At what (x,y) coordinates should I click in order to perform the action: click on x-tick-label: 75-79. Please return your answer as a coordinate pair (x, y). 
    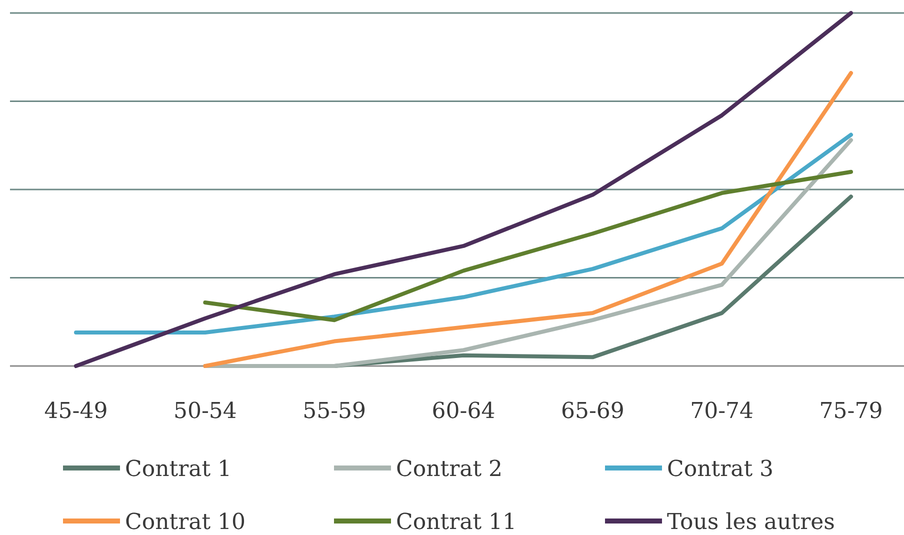
    Looking at the image, I should click on (851, 411).